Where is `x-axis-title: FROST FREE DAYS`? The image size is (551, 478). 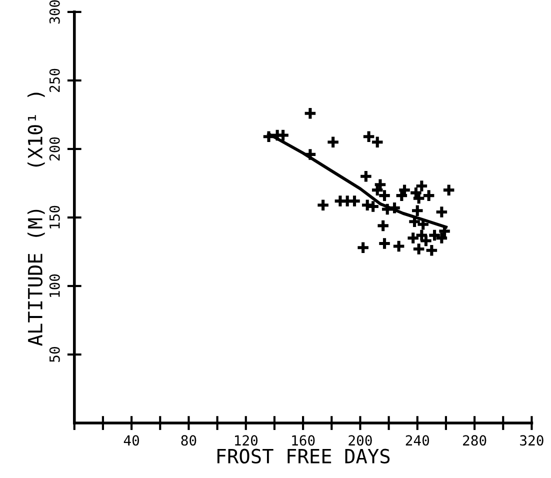 x-axis-title: FROST FREE DAYS is located at coordinates (303, 456).